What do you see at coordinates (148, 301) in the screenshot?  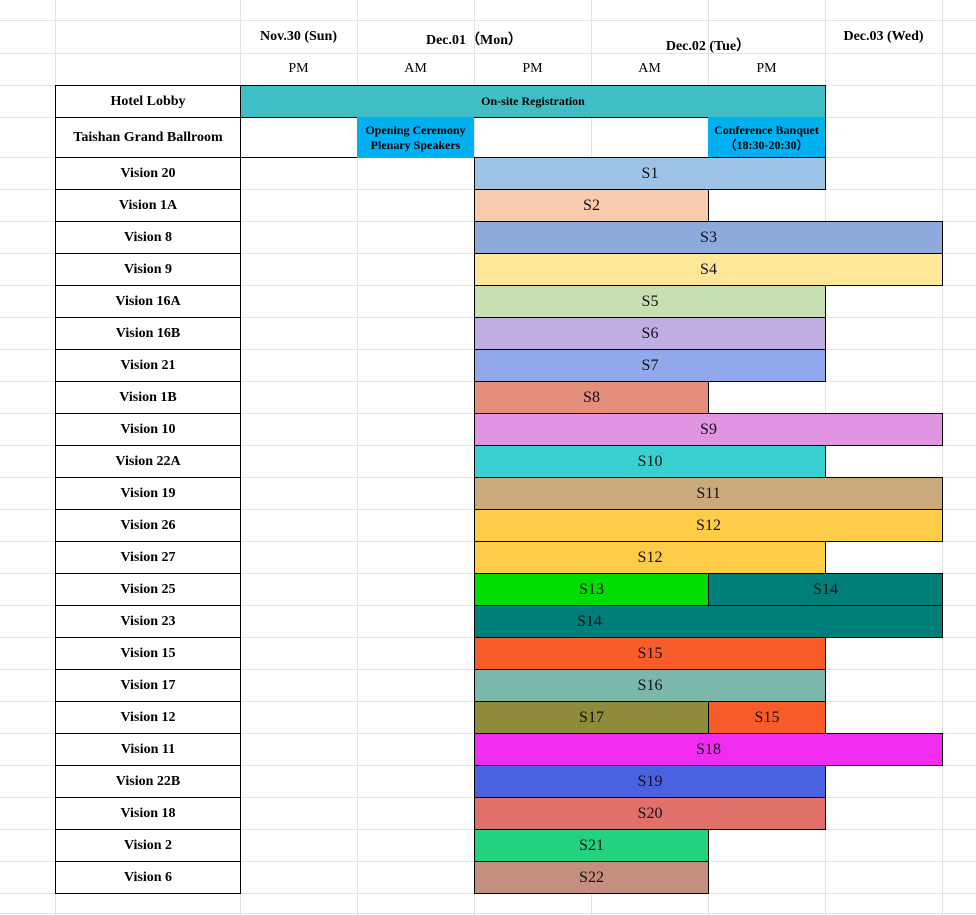 I see `room-label: Vision 16A` at bounding box center [148, 301].